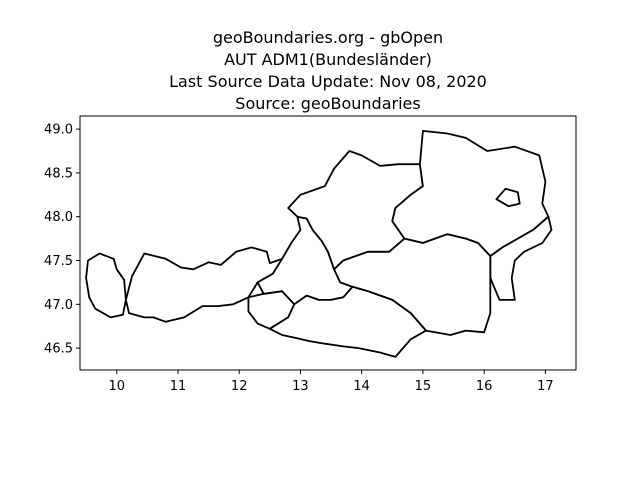  What do you see at coordinates (347, 321) in the screenshot?
I see `region-kaernten` at bounding box center [347, 321].